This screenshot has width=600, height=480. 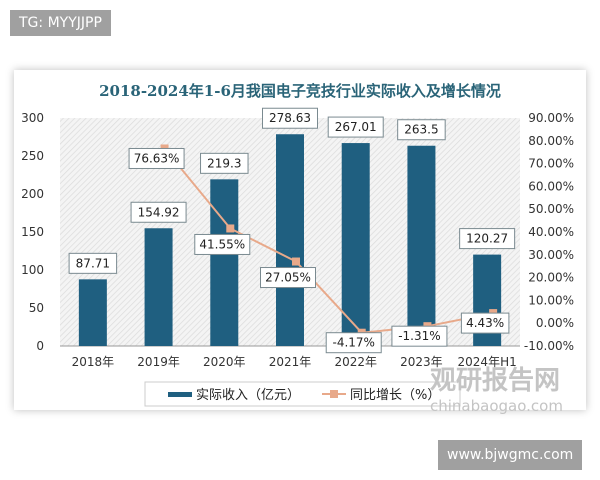 I want to click on y-left-tick: 150, so click(x=32, y=232).